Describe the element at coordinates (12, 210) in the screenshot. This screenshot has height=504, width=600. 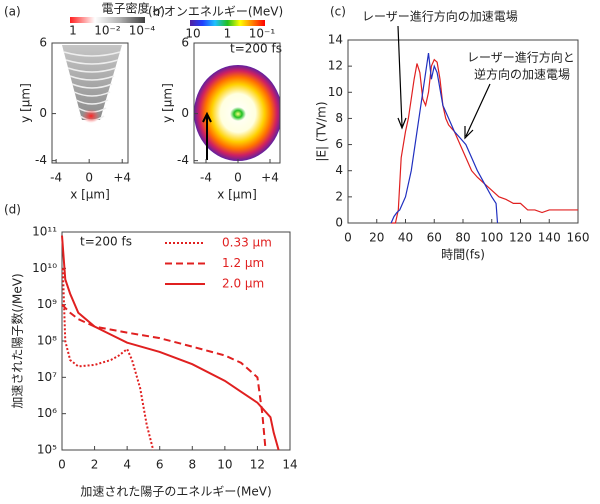
I see `panel-label: (d)` at that location.